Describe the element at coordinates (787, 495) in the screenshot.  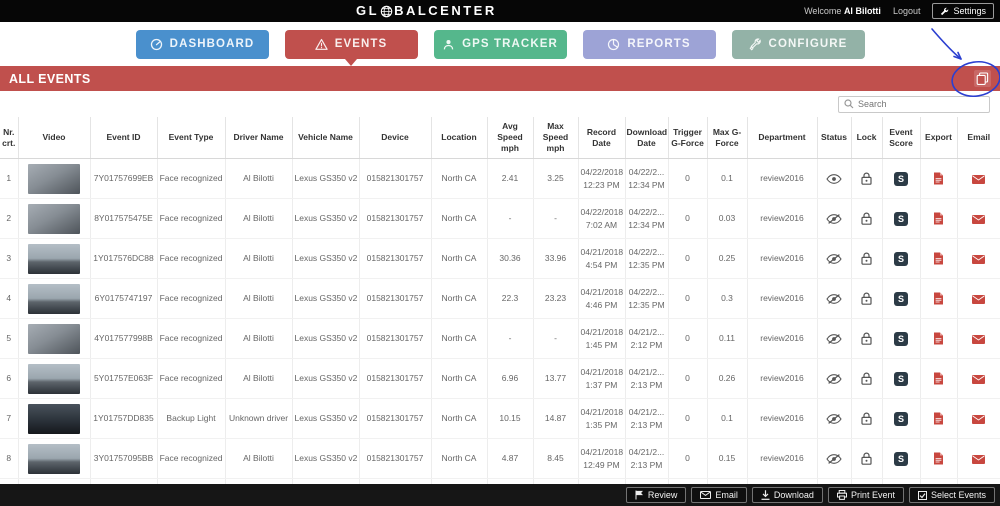
I see `download-button: Download` at that location.